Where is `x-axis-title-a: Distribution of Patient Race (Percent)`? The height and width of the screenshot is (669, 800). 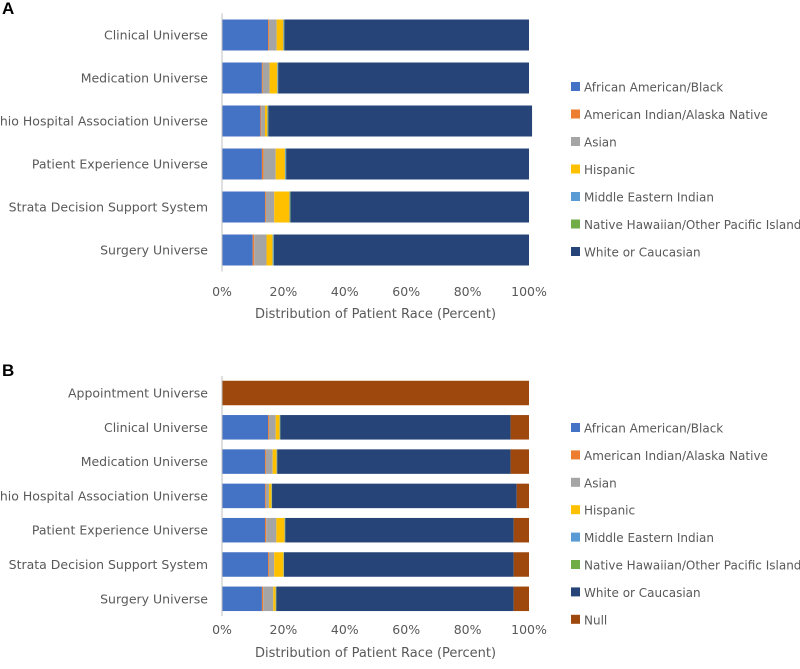 x-axis-title-a: Distribution of Patient Race (Percent) is located at coordinates (375, 314).